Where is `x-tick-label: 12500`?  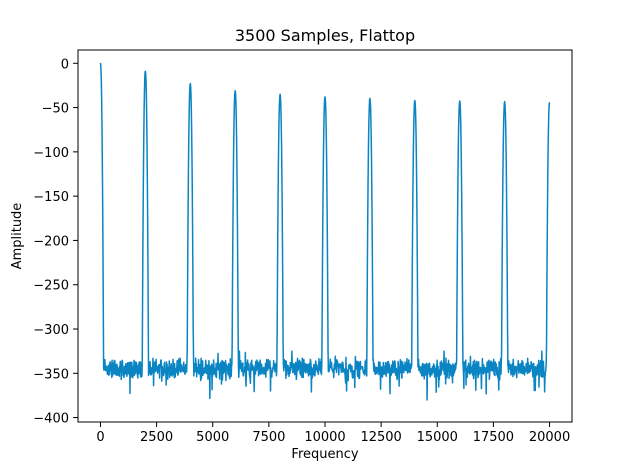
x-tick-label: 12500 is located at coordinates (380, 437).